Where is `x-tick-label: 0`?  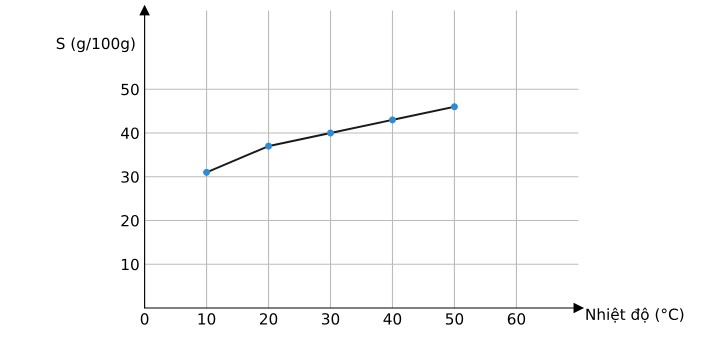
x-tick-label: 0 is located at coordinates (144, 319).